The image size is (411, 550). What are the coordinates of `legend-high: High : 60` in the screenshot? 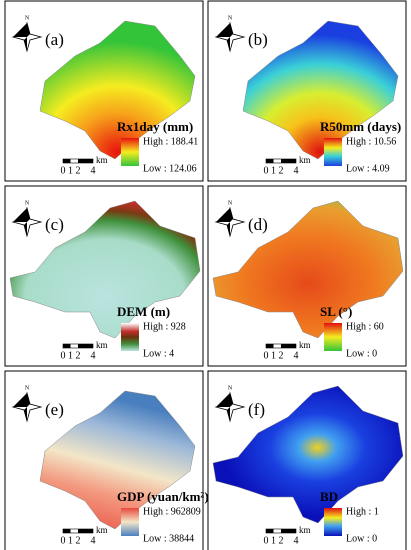 It's located at (365, 326).